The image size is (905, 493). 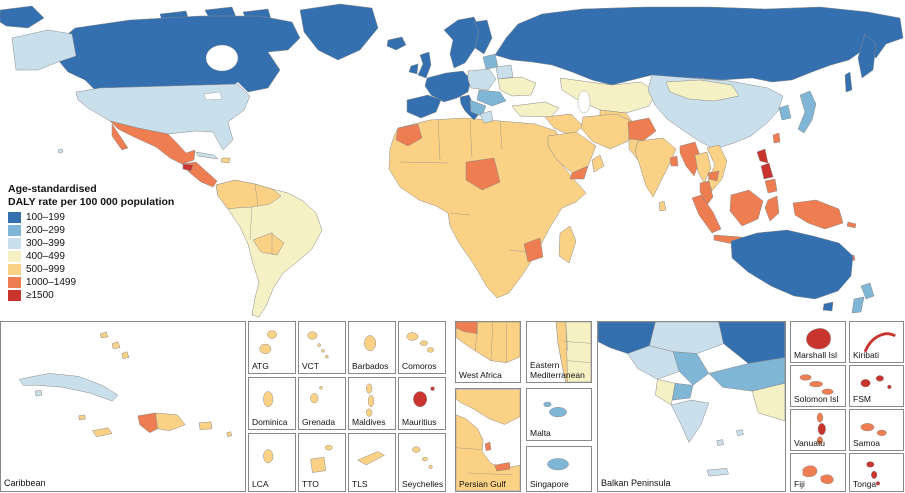 What do you see at coordinates (120, 137) in the screenshot?
I see `baja-california` at bounding box center [120, 137].